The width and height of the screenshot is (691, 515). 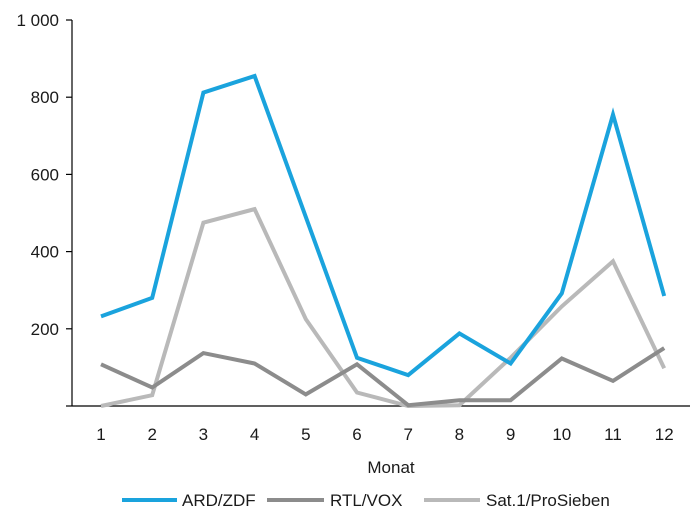 What do you see at coordinates (151, 434) in the screenshot?
I see `x-tick-label: 2` at bounding box center [151, 434].